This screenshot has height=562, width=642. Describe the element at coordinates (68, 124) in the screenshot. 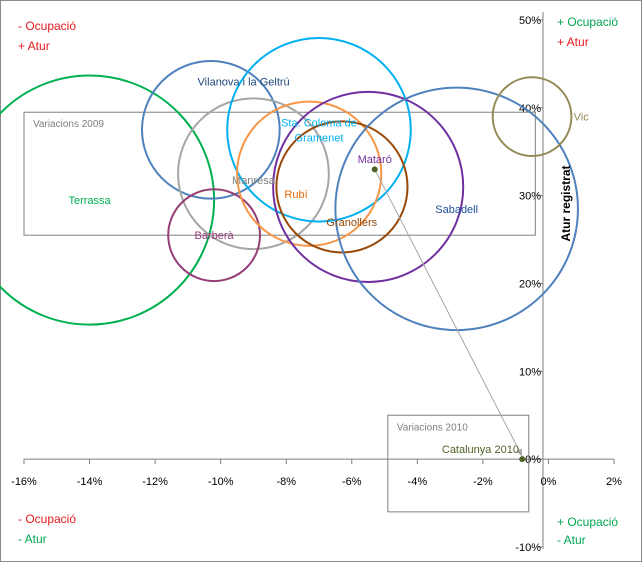

I see `variation-box-title: Variacions 2009` at that location.